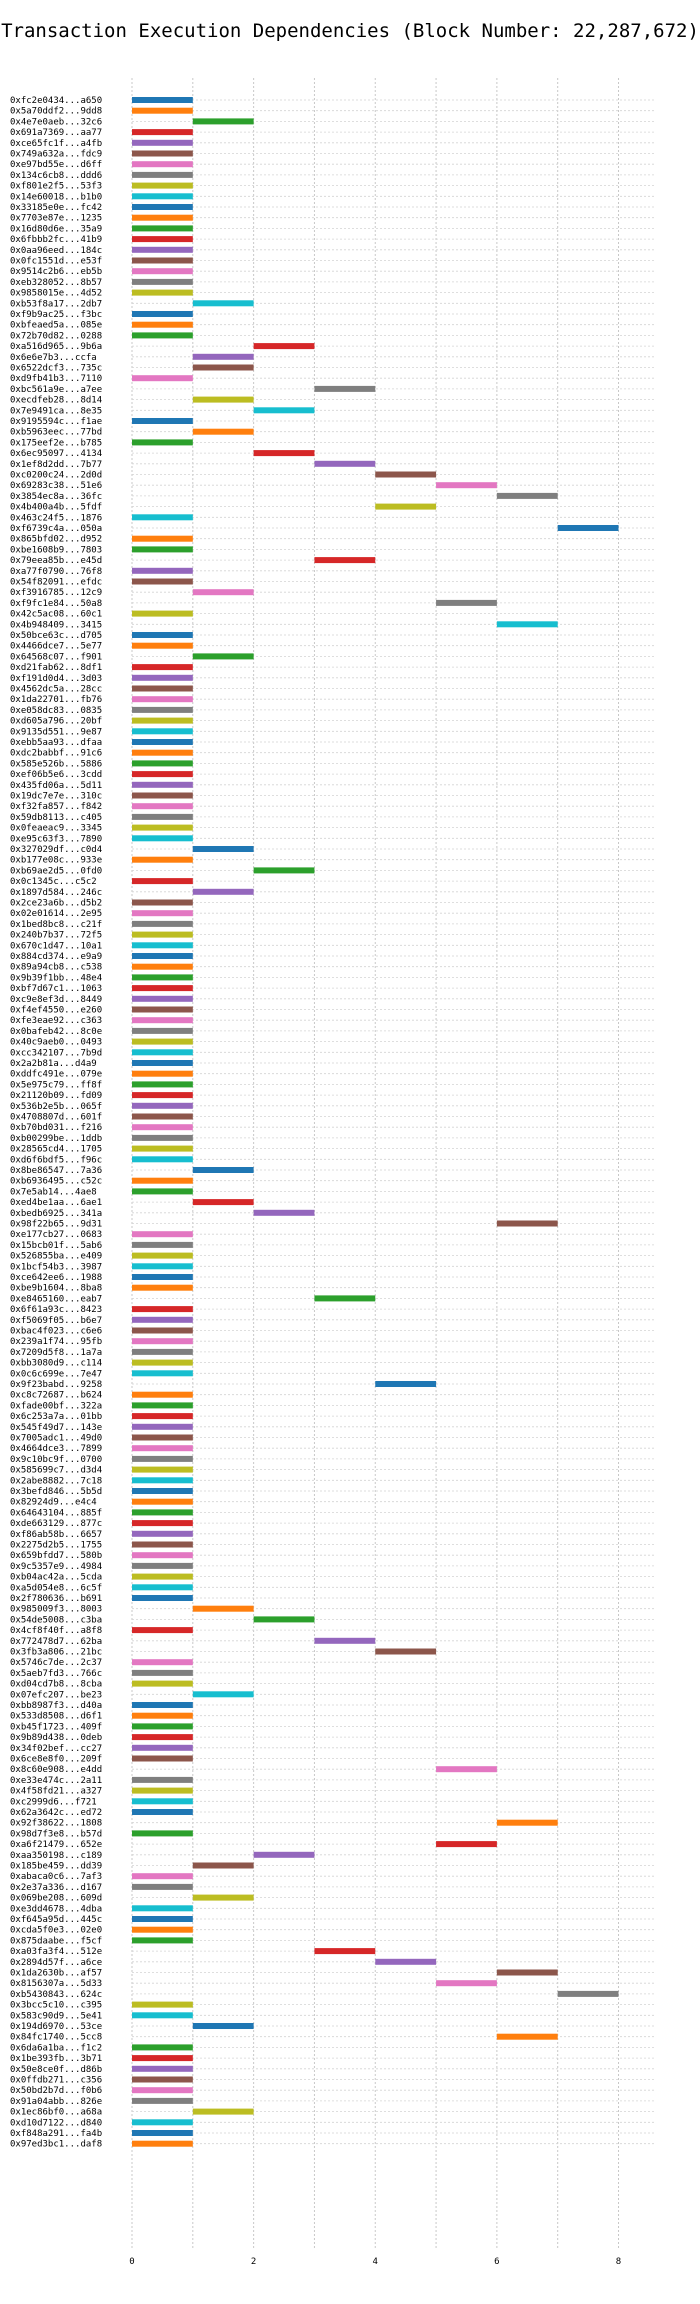 This screenshot has width=700, height=2304. I want to click on transaction-label: 0x670c1d47...10a1, so click(56, 946).